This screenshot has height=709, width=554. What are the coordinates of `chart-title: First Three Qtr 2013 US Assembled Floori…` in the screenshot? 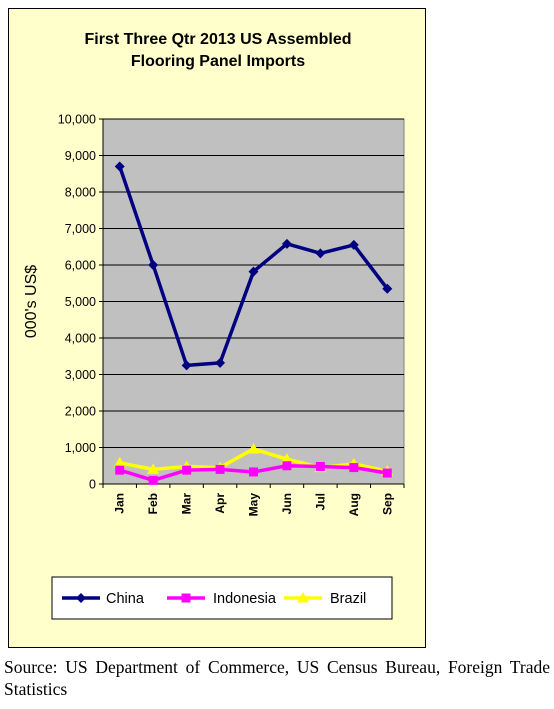 It's located at (218, 51).